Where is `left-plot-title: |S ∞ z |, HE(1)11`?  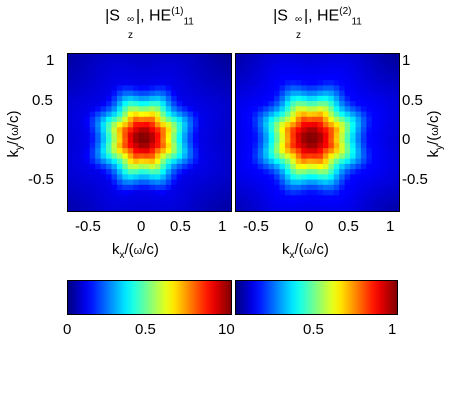
left-plot-title: |S ∞ z |, HE(1)11 is located at coordinates (149, 24).